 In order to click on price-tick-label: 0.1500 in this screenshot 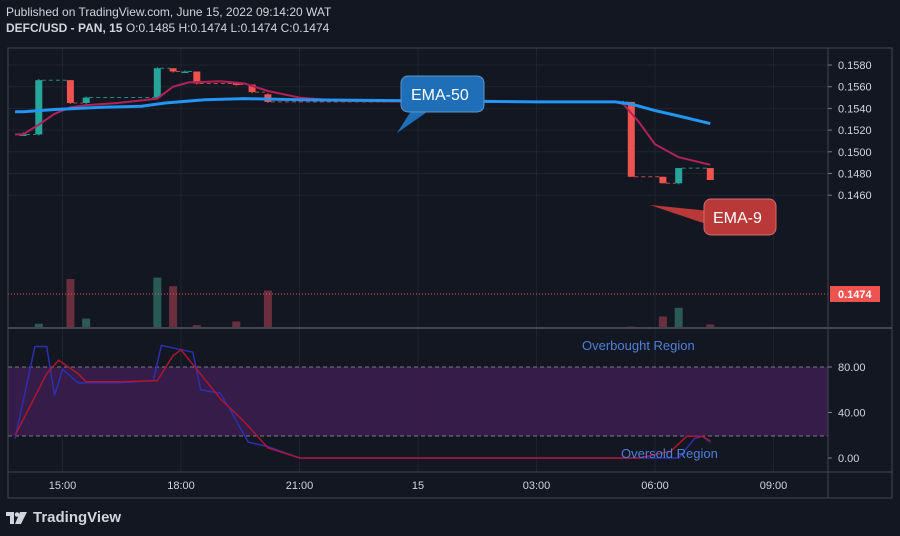, I will do `click(855, 153)`.